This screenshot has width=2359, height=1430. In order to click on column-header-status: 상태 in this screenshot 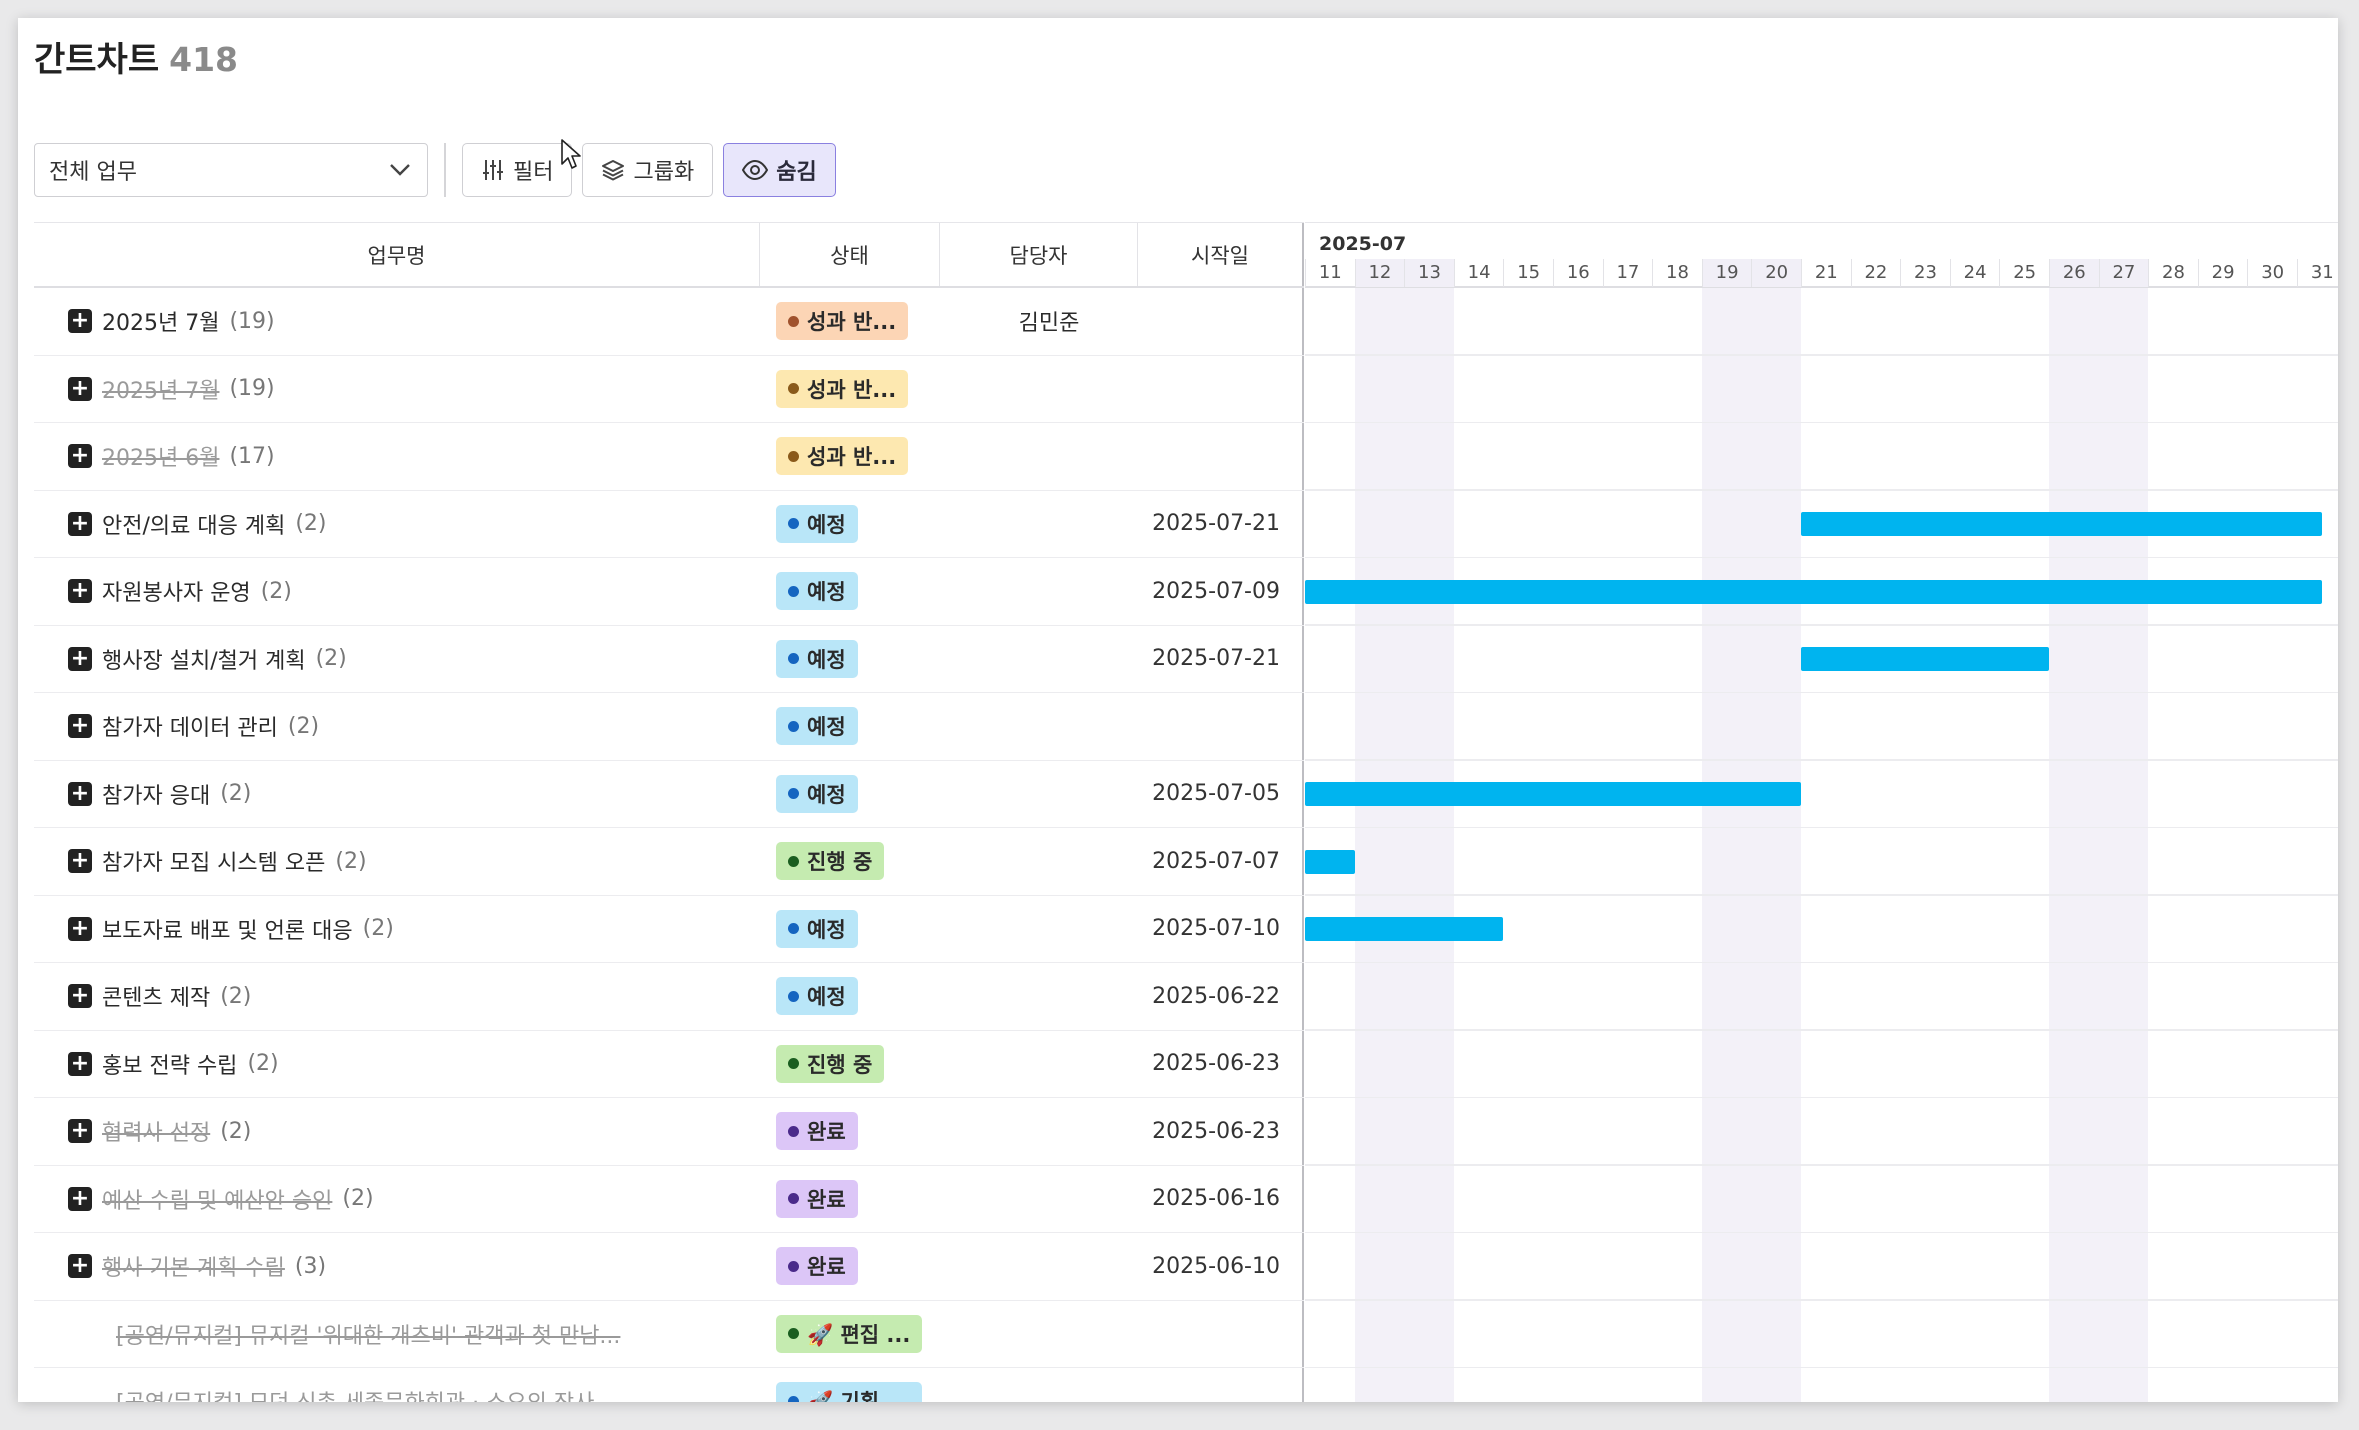, I will do `click(850, 254)`.